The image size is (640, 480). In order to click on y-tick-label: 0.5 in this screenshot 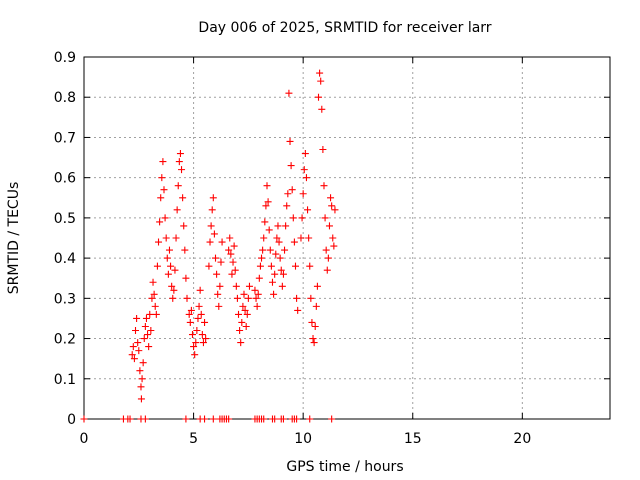, I will do `click(65, 219)`.